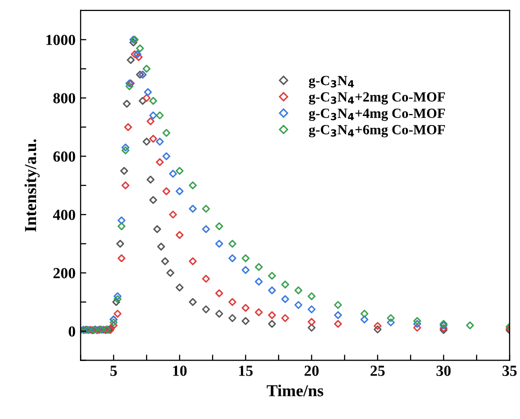 This screenshot has width=520, height=419. I want to click on y-axis-title: Intensity/a.u., so click(32, 185).